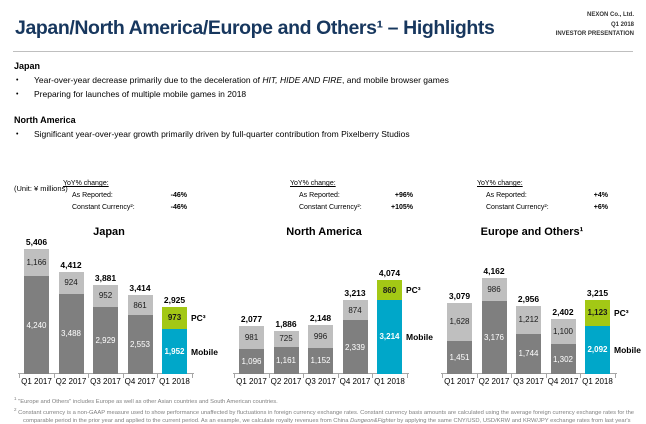 The width and height of the screenshot is (646, 424). What do you see at coordinates (286, 339) in the screenshot?
I see `bar-segment-pc: 725` at bounding box center [286, 339].